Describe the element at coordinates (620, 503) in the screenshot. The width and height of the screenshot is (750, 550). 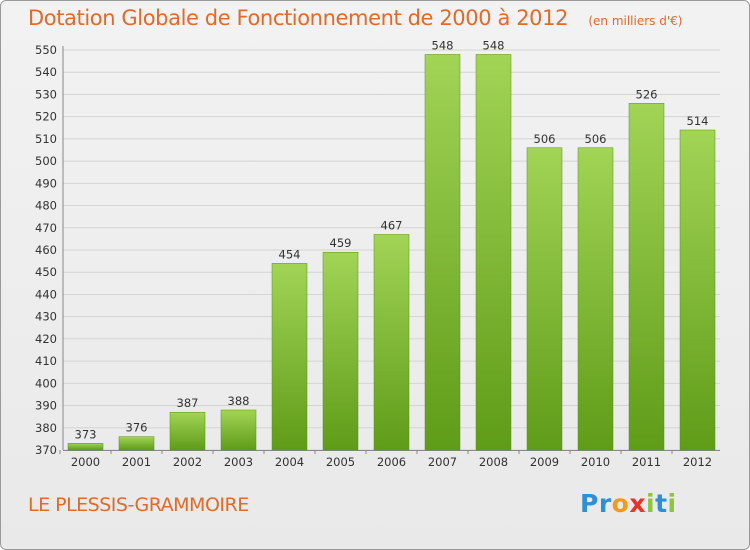
I see `logo-letter: o` at that location.